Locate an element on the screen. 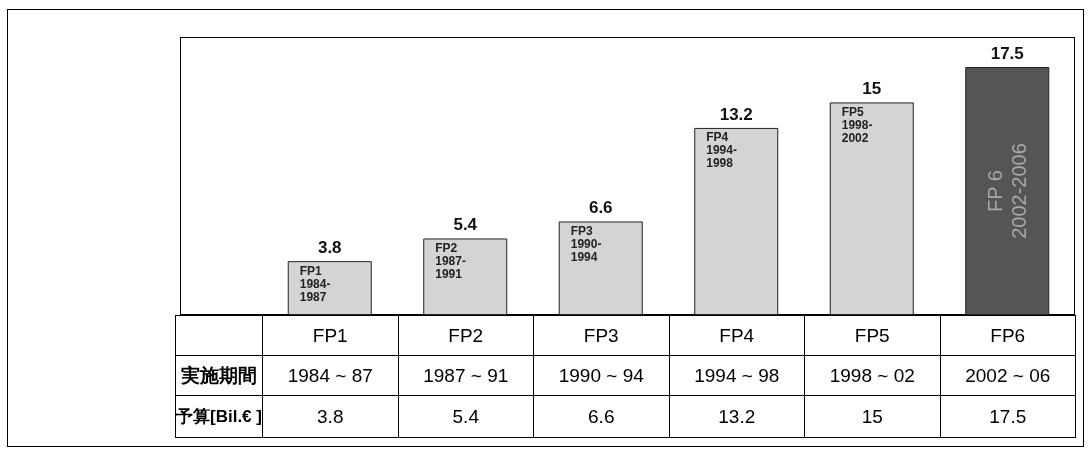  text: 1984 ~ 87 is located at coordinates (330, 375).